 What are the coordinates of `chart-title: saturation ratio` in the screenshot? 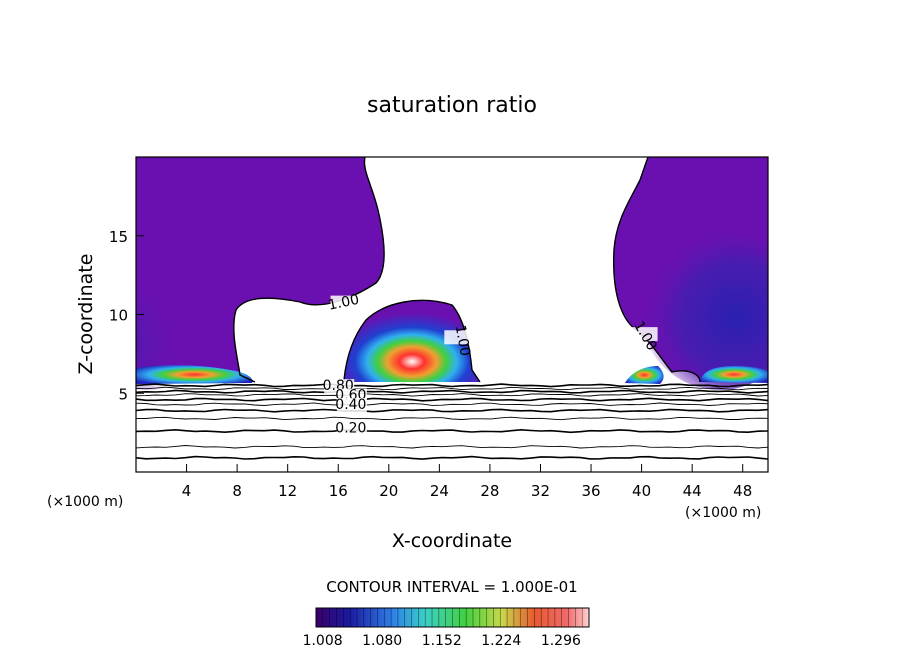 It's located at (452, 105).